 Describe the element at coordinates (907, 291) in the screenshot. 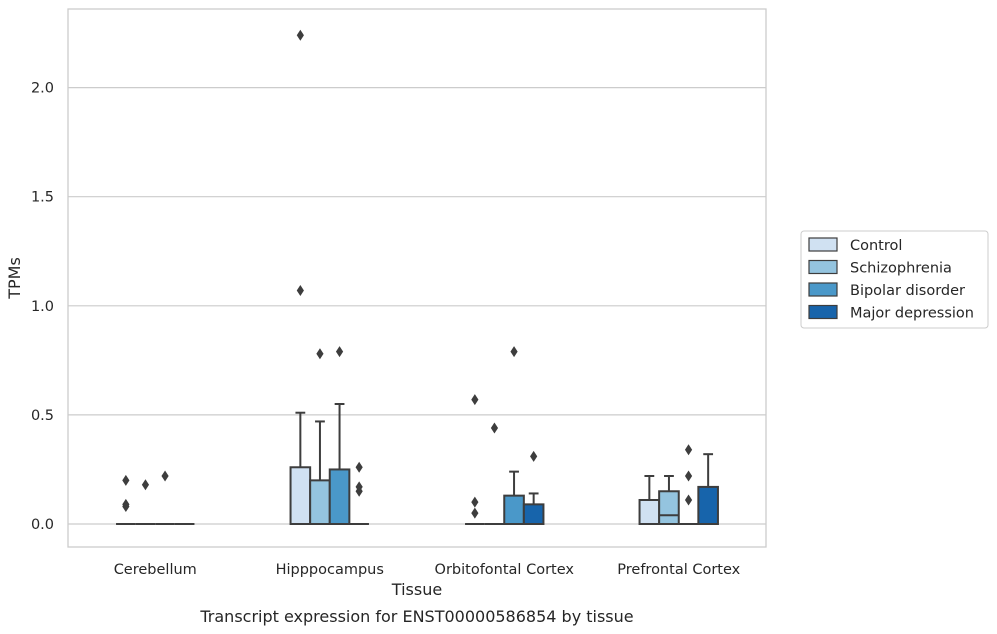

I see `legend-label: Bipolar disorder` at that location.